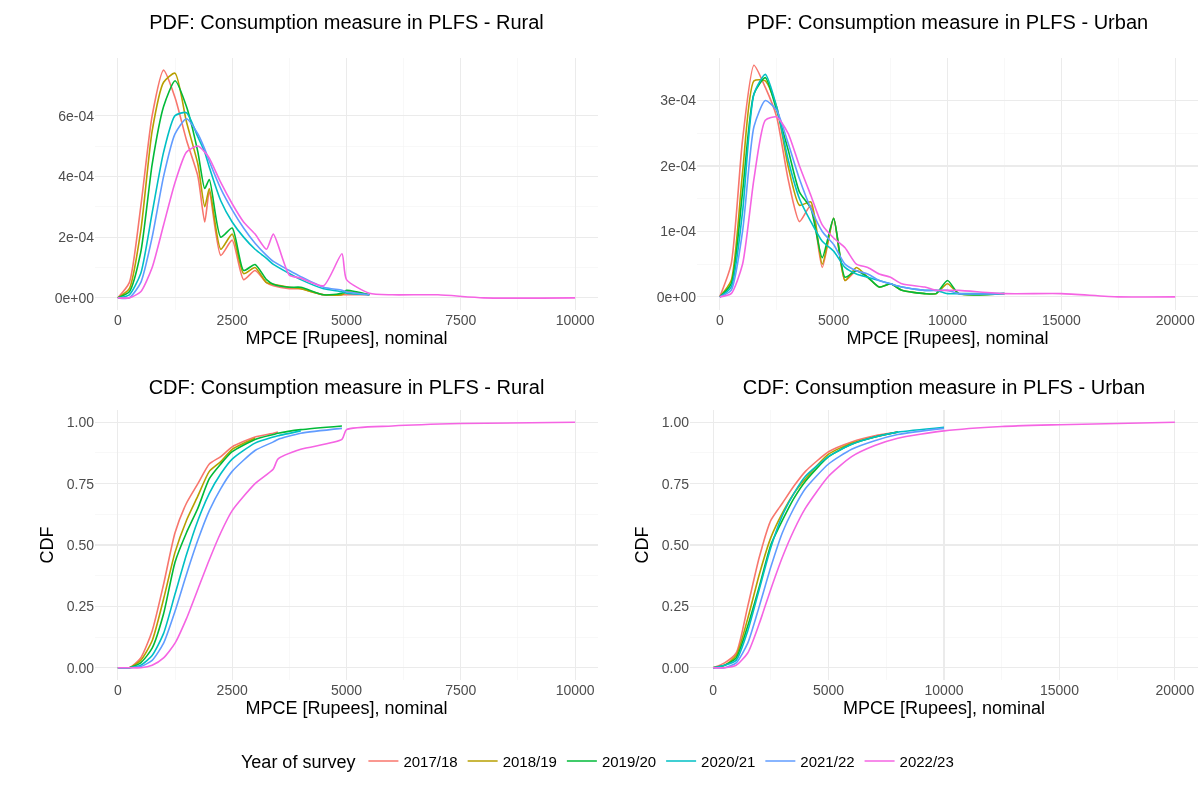 This screenshot has width=1201, height=796. I want to click on y-tick-label: 4e-04, so click(76, 176).